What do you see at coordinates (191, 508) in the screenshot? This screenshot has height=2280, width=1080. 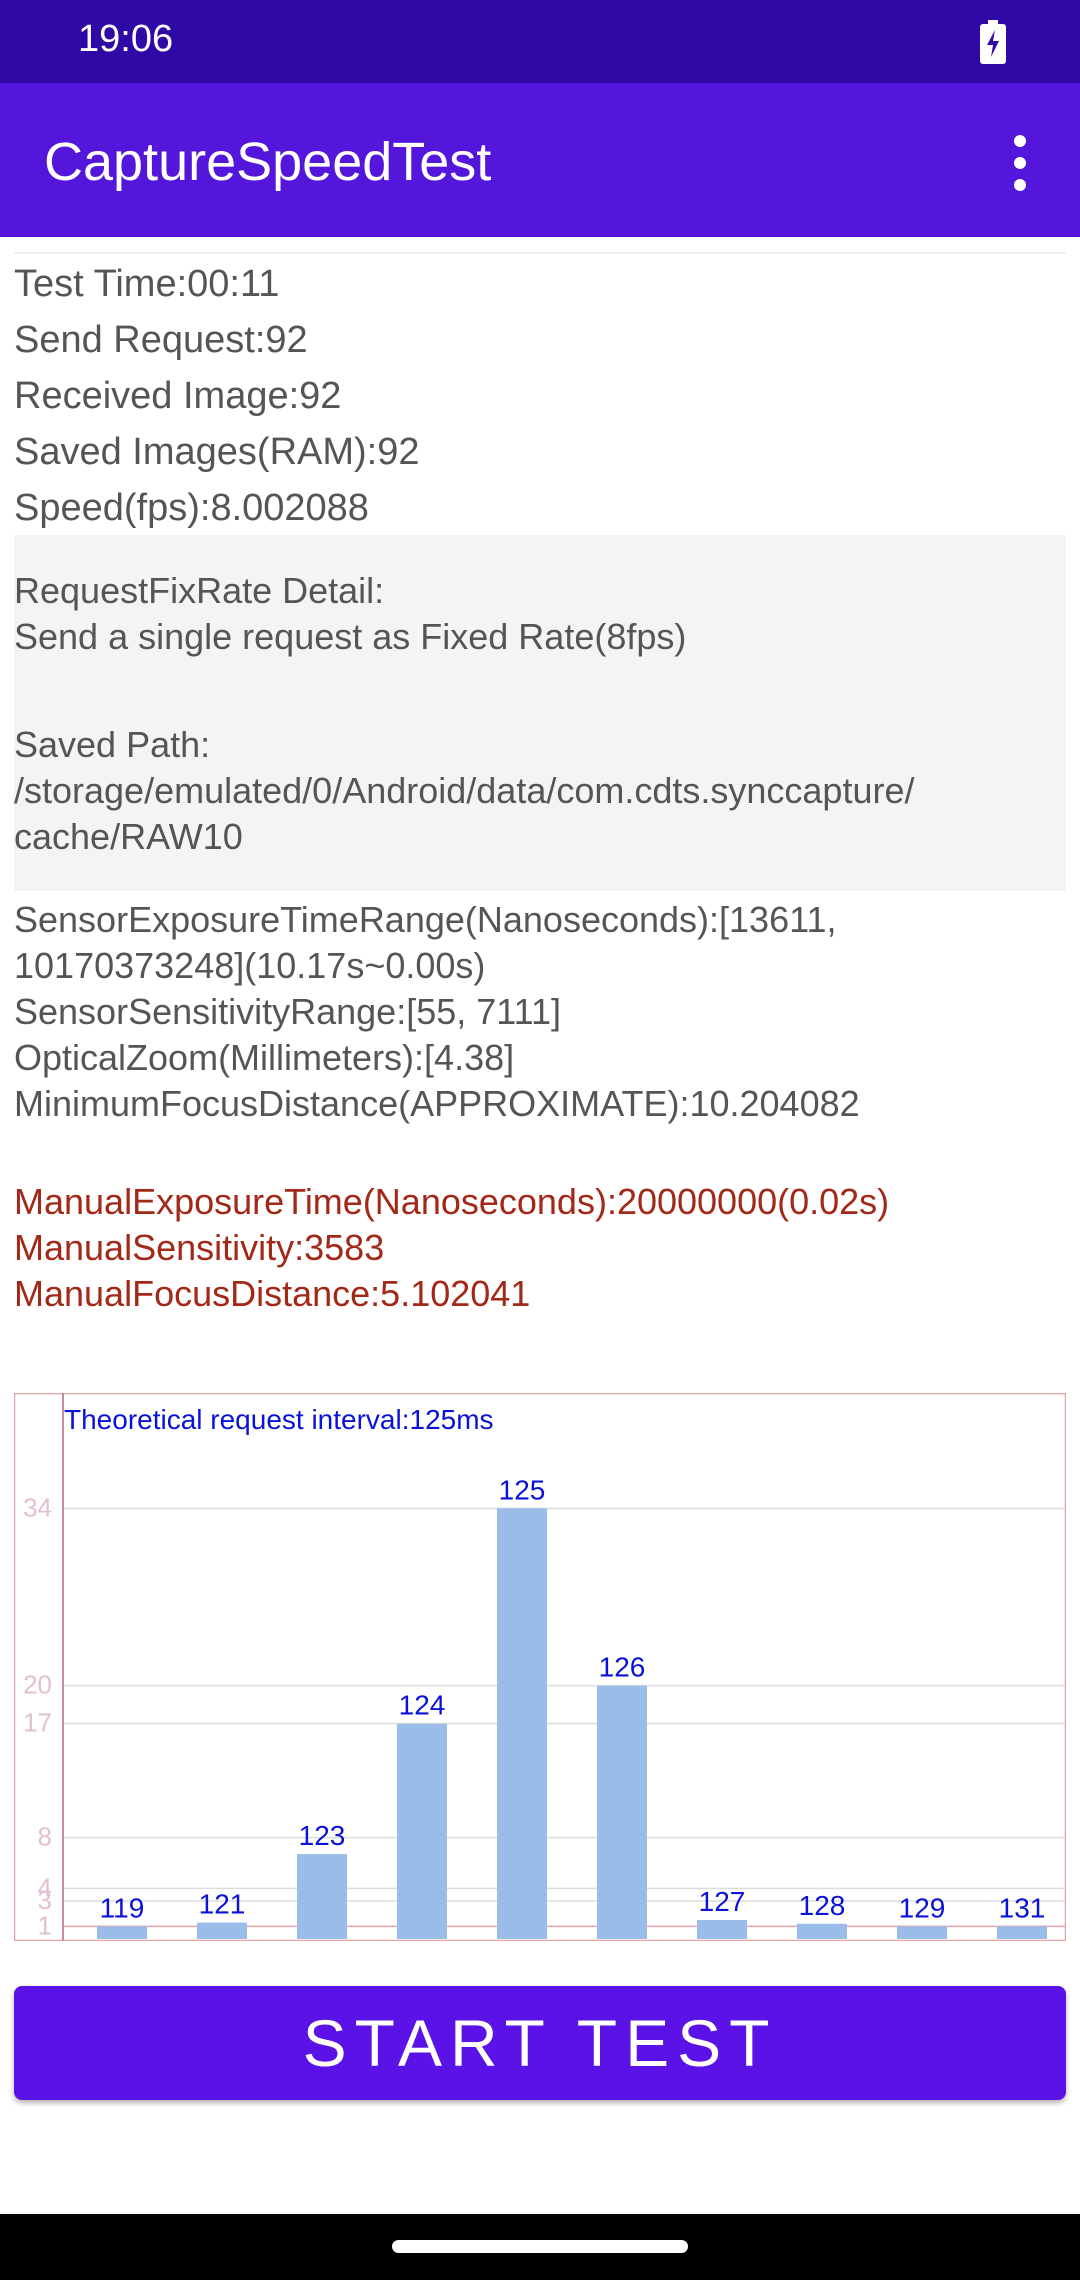 I see `speed-fps: Speed(fps):8.002088` at bounding box center [191, 508].